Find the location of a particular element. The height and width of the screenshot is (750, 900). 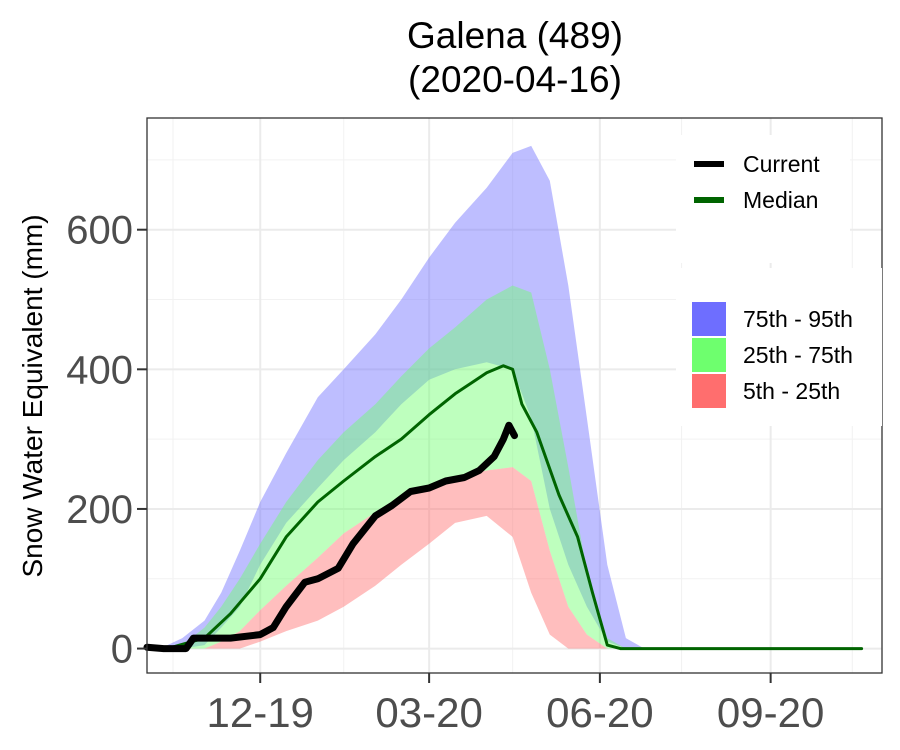

x-tick-label-1: 03-20 is located at coordinates (428, 712).